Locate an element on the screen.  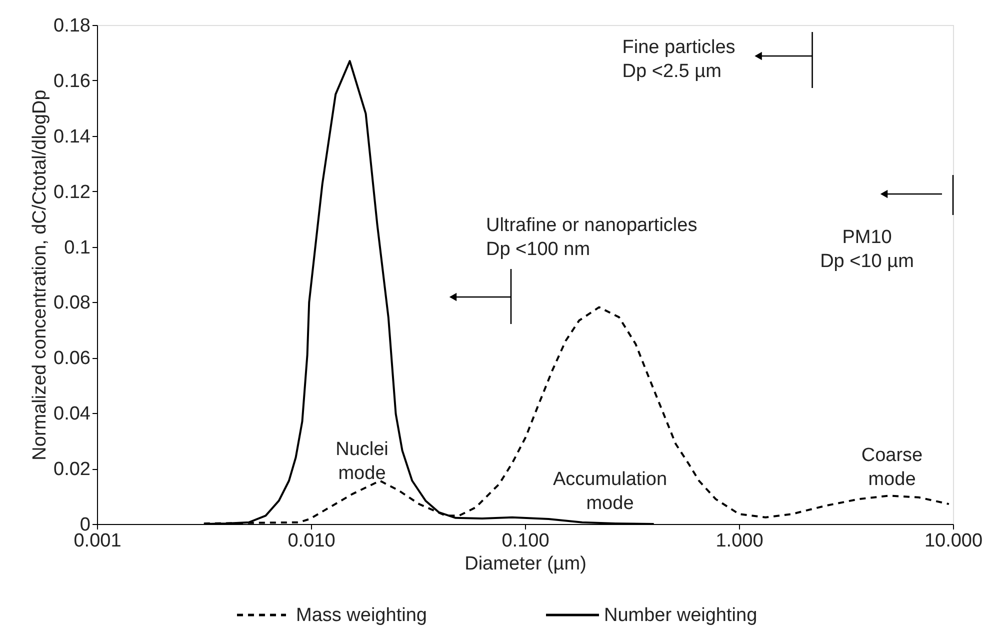
x-tick-label: 0.100 is located at coordinates (526, 541).